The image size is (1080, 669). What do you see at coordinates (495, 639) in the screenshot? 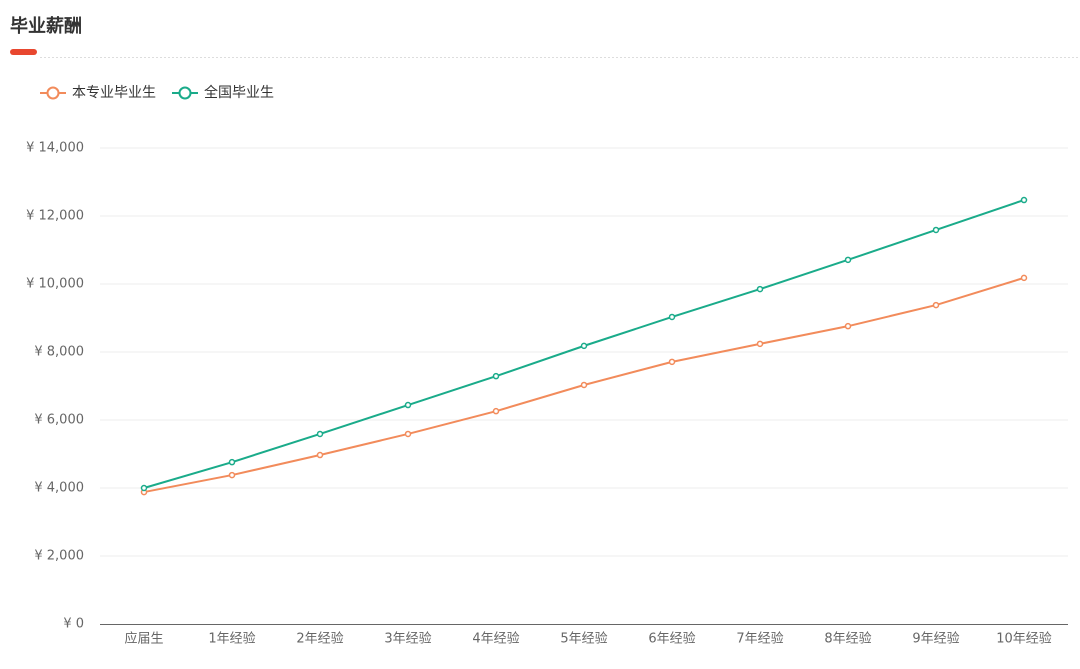
I see `x-tick-label: 4年经验` at bounding box center [495, 639].